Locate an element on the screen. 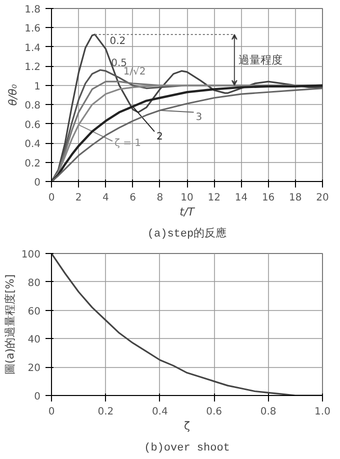 The width and height of the screenshot is (340, 459). x-tick-label: 0.4 is located at coordinates (160, 412).